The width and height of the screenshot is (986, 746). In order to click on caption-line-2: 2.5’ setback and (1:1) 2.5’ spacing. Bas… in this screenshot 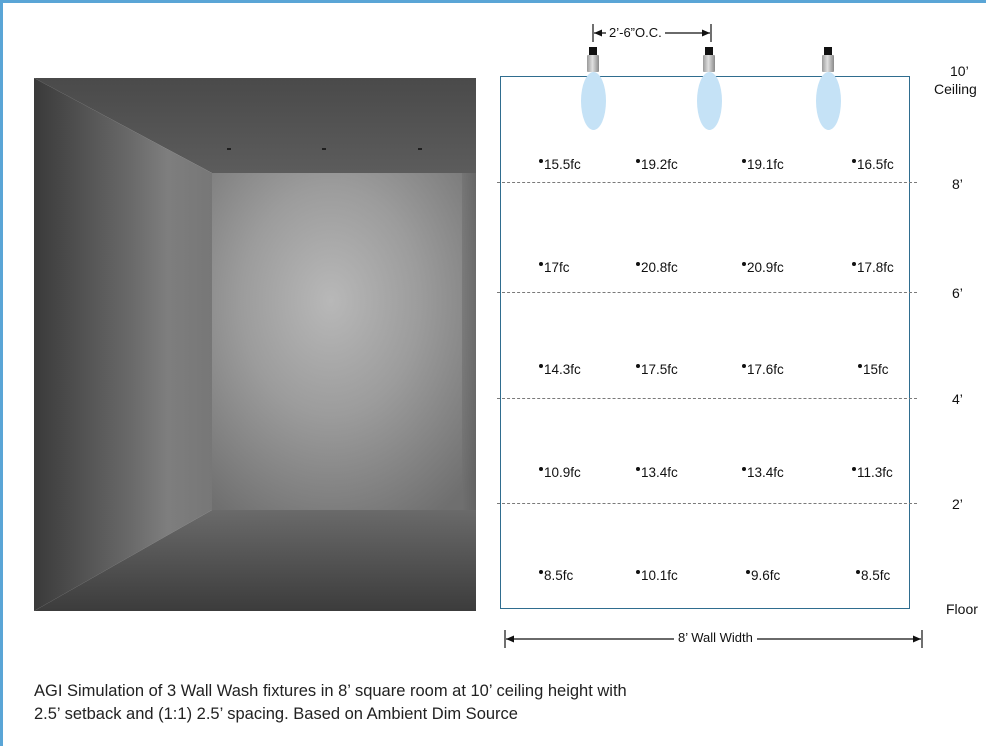, I will do `click(276, 714)`.